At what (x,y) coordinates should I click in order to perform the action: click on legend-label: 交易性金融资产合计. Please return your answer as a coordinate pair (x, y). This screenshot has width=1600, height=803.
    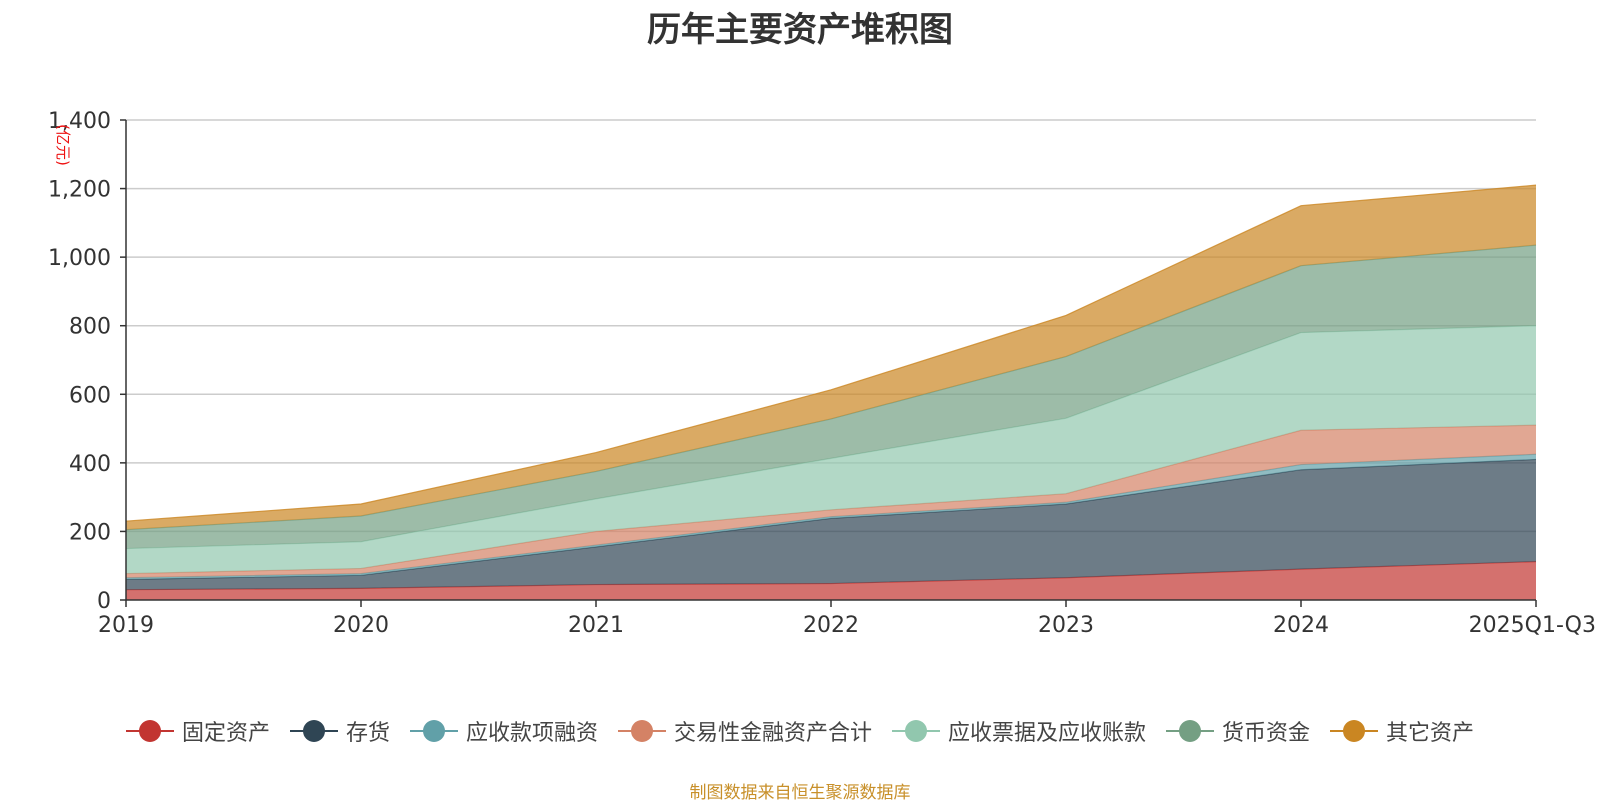
    Looking at the image, I should click on (772, 733).